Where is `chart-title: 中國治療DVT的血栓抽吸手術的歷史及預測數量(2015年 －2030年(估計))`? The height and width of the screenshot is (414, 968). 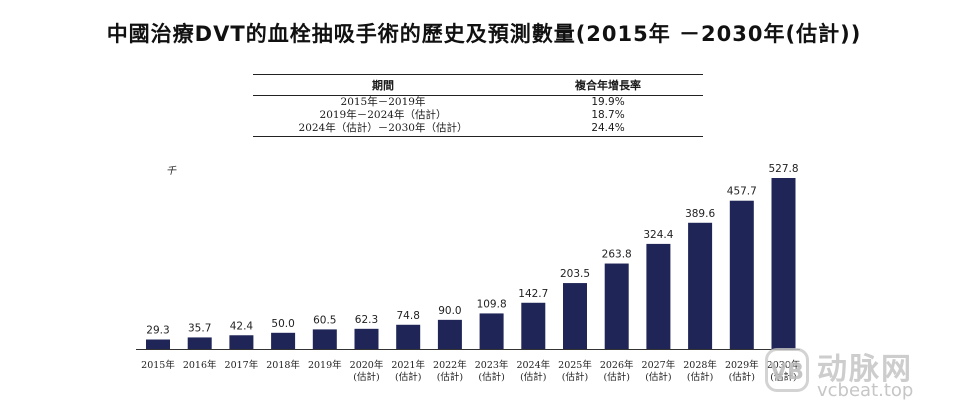 chart-title: 中國治療DVT的血栓抽吸手術的歷史及預測數量(2015年 －2030年(估計)) is located at coordinates (484, 34).